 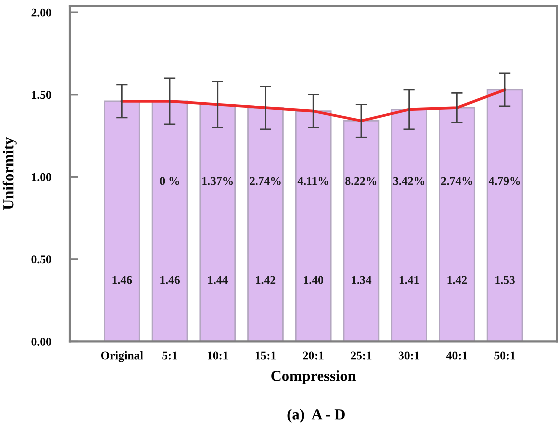 I want to click on line-series, so click(x=313, y=105).